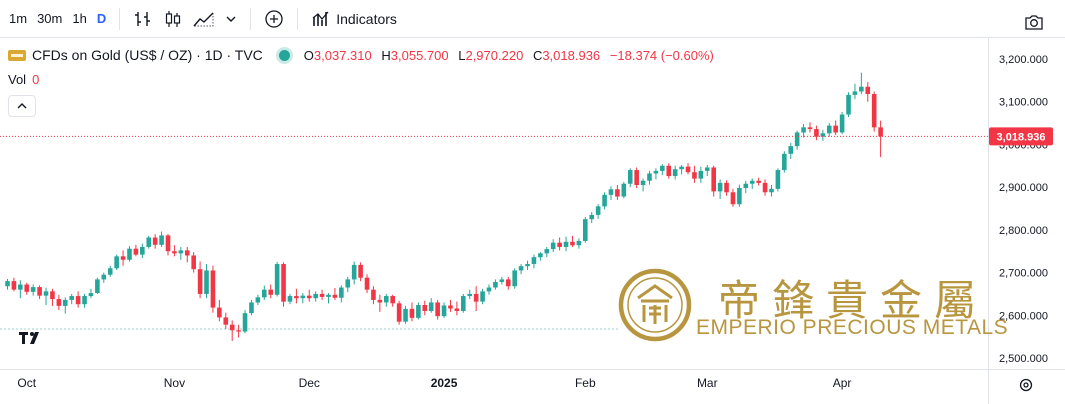 Image resolution: width=1065 pixels, height=404 pixels. I want to click on interval-30m-button: 30m, so click(50, 18).